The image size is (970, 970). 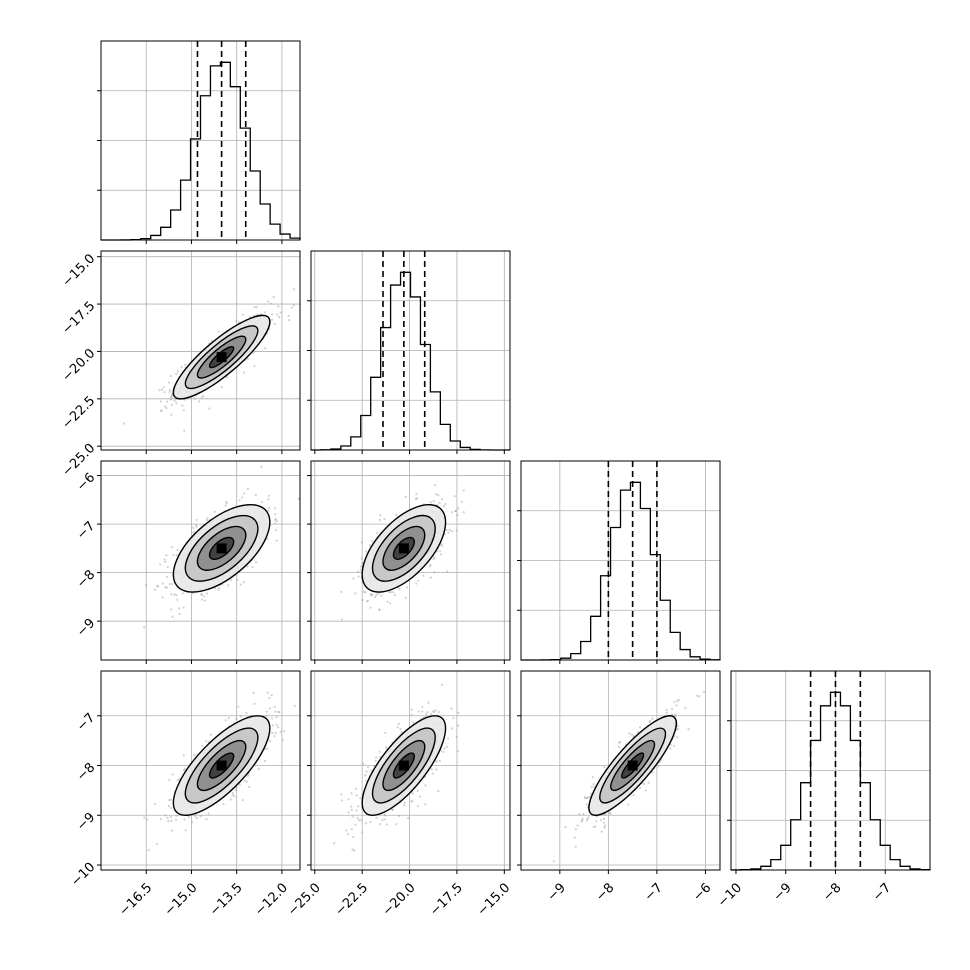 I want to click on y-tick-label-1-1: −22.5, so click(x=79, y=413).